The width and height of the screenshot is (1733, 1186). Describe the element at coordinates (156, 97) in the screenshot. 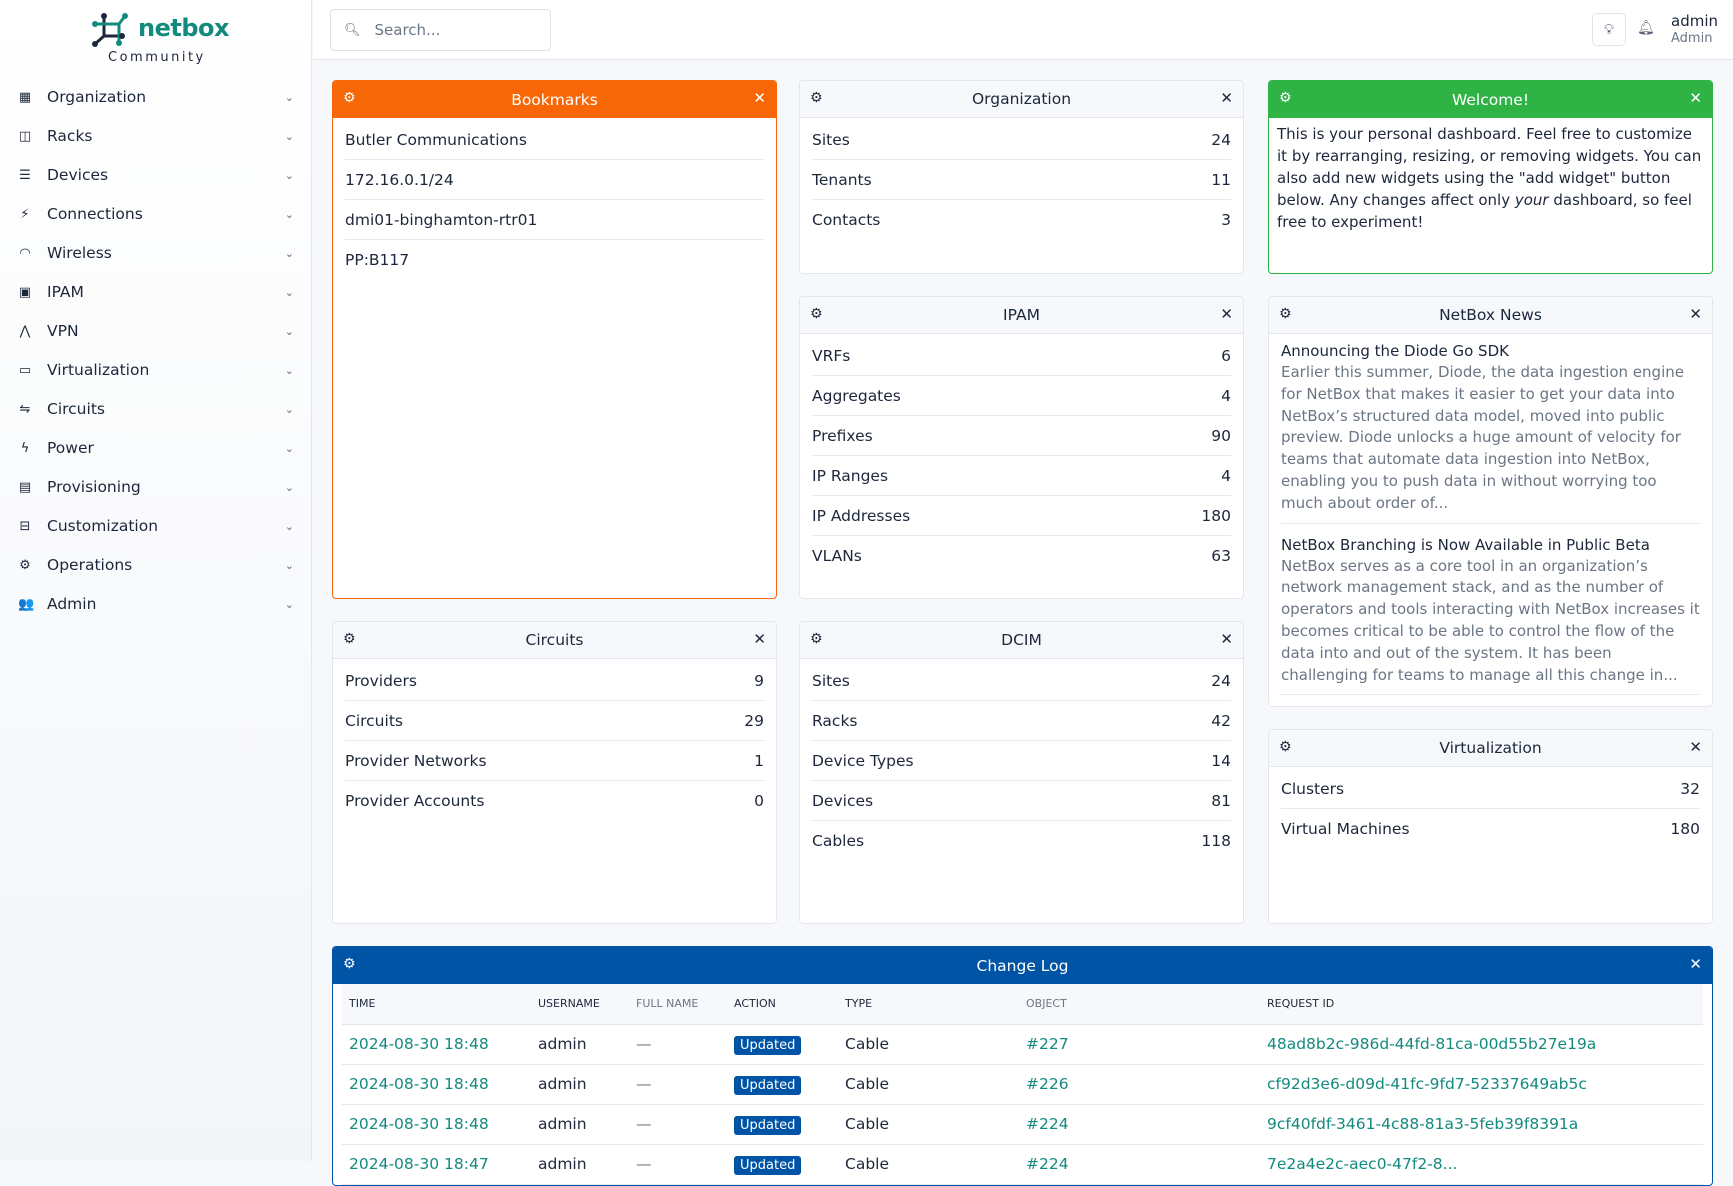

I see `sidebar-item-organization: ▦ Organization ⌄` at that location.